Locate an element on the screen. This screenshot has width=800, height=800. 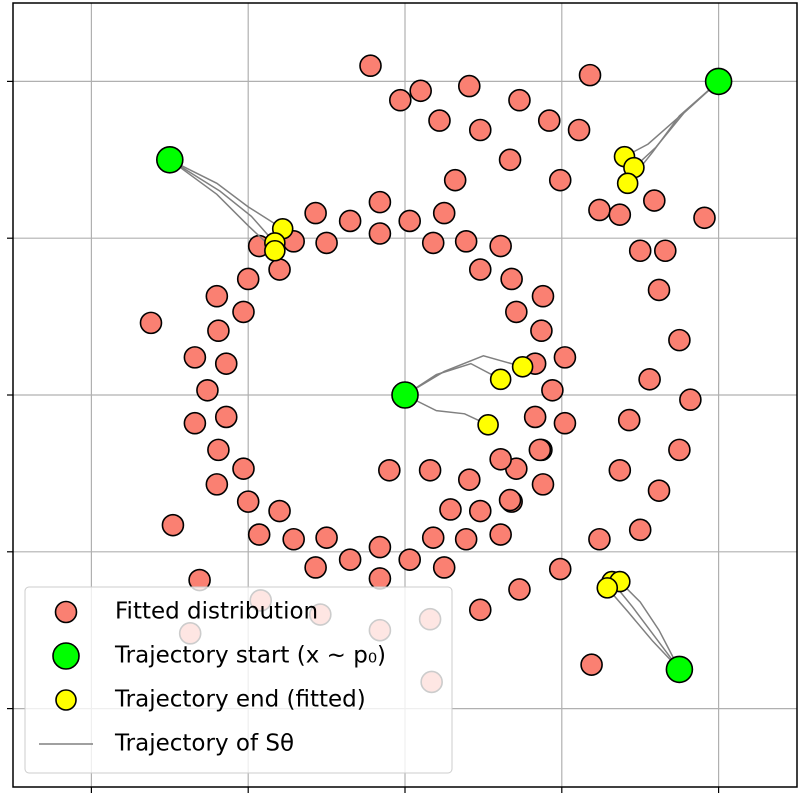
legend-label: Trajectory start (x ∼ p₀) is located at coordinates (250, 656).